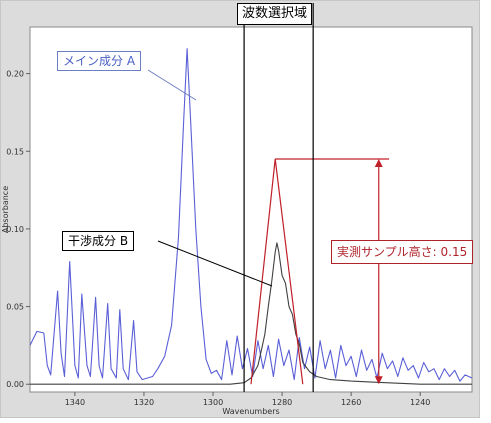 The width and height of the screenshot is (491, 423). I want to click on main-component-label: メイン成分 A, so click(99, 61).